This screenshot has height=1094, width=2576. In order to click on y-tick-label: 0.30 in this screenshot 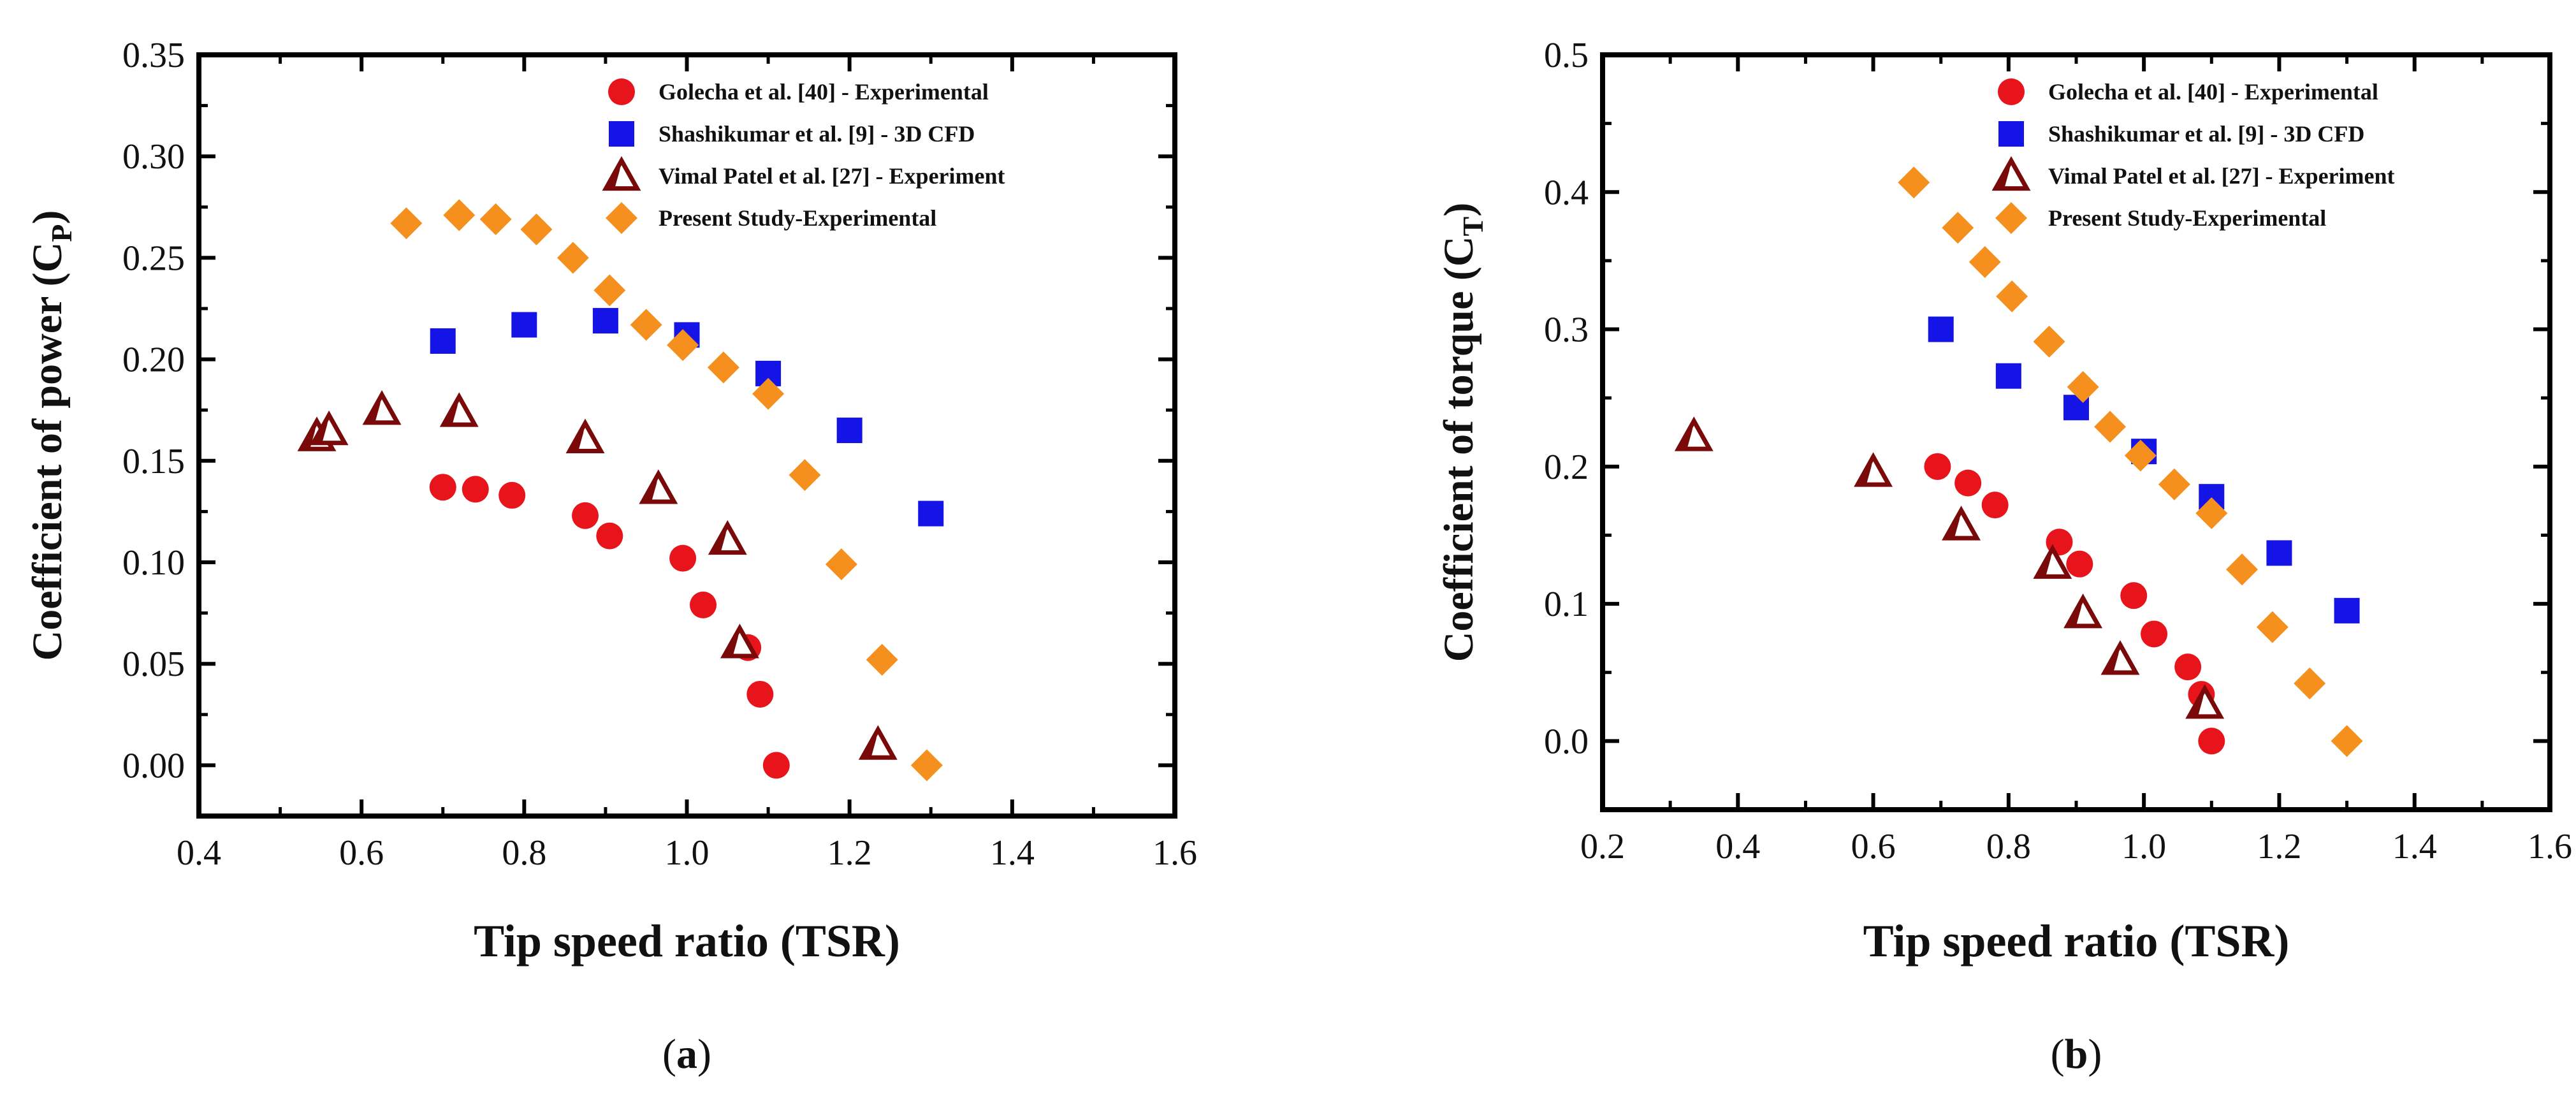, I will do `click(153, 157)`.